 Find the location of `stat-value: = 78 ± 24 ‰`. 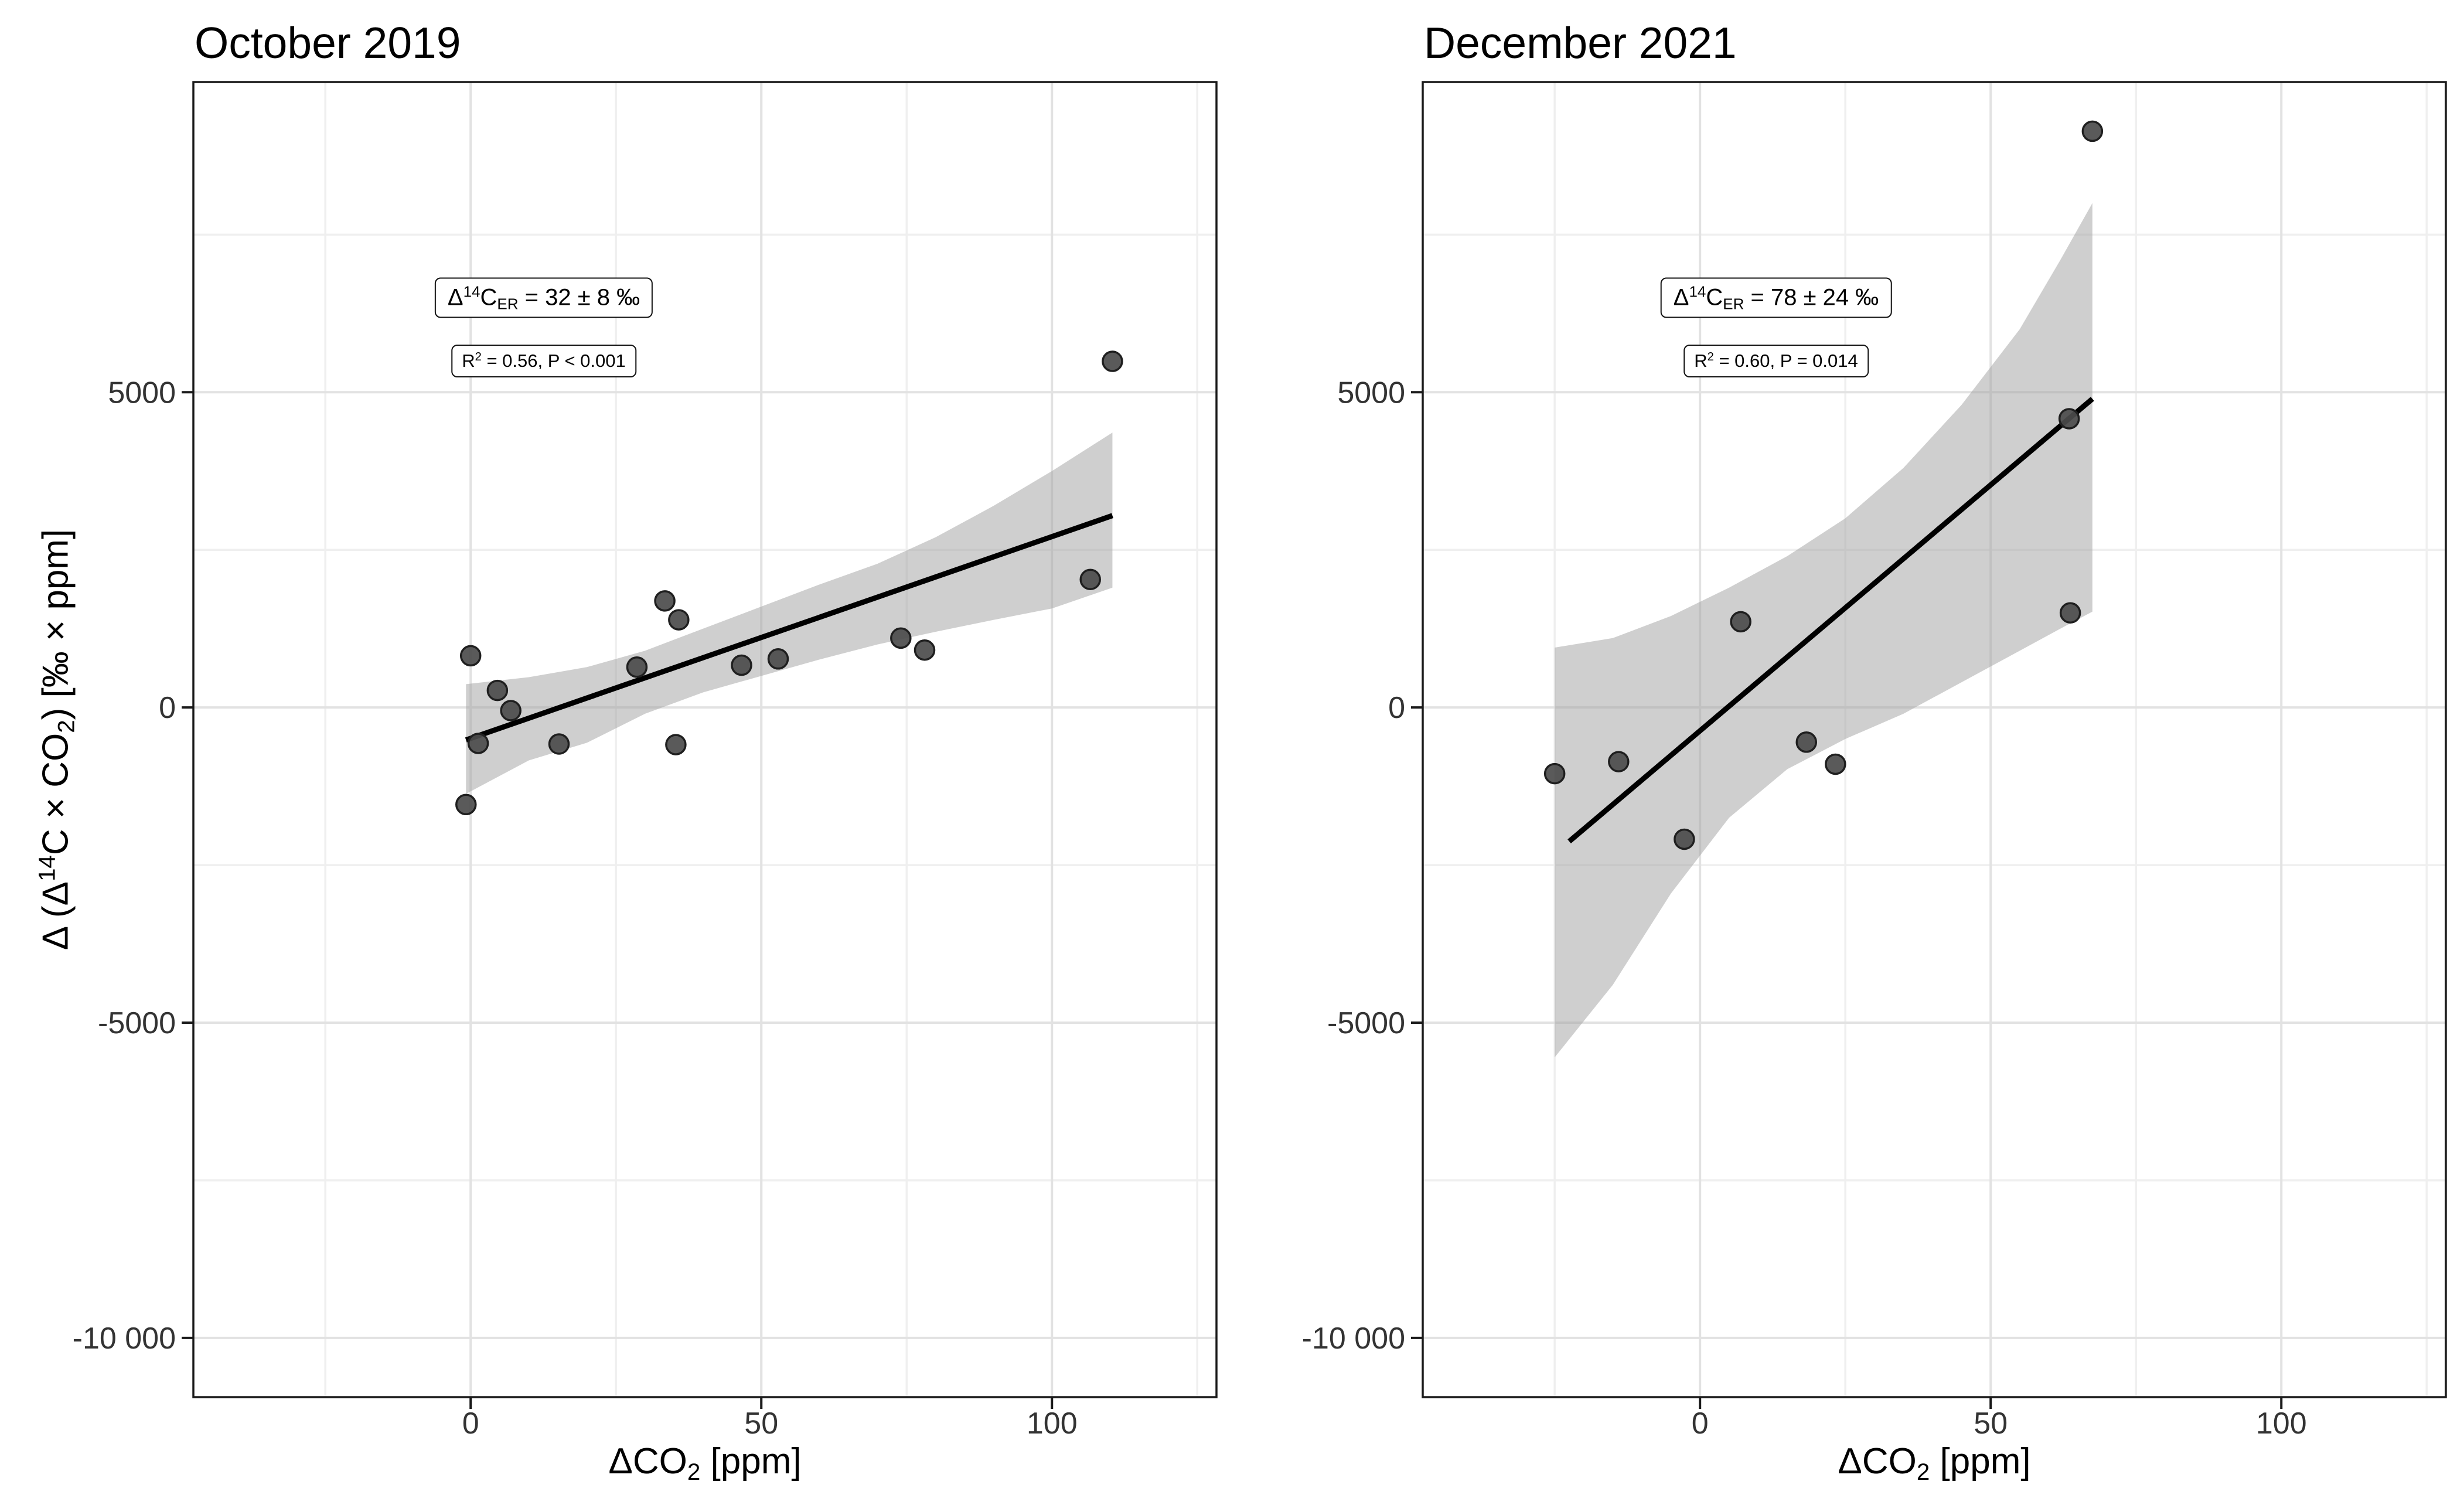

stat-value: = 78 ± 24 ‰ is located at coordinates (1812, 297).